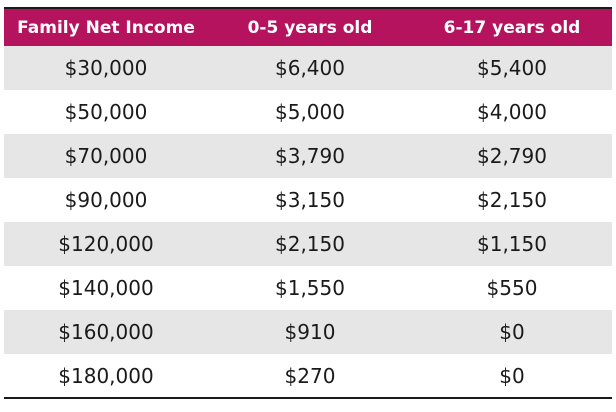  What do you see at coordinates (512, 200) in the screenshot?
I see `benefit-6-17-cell: $2,150` at bounding box center [512, 200].